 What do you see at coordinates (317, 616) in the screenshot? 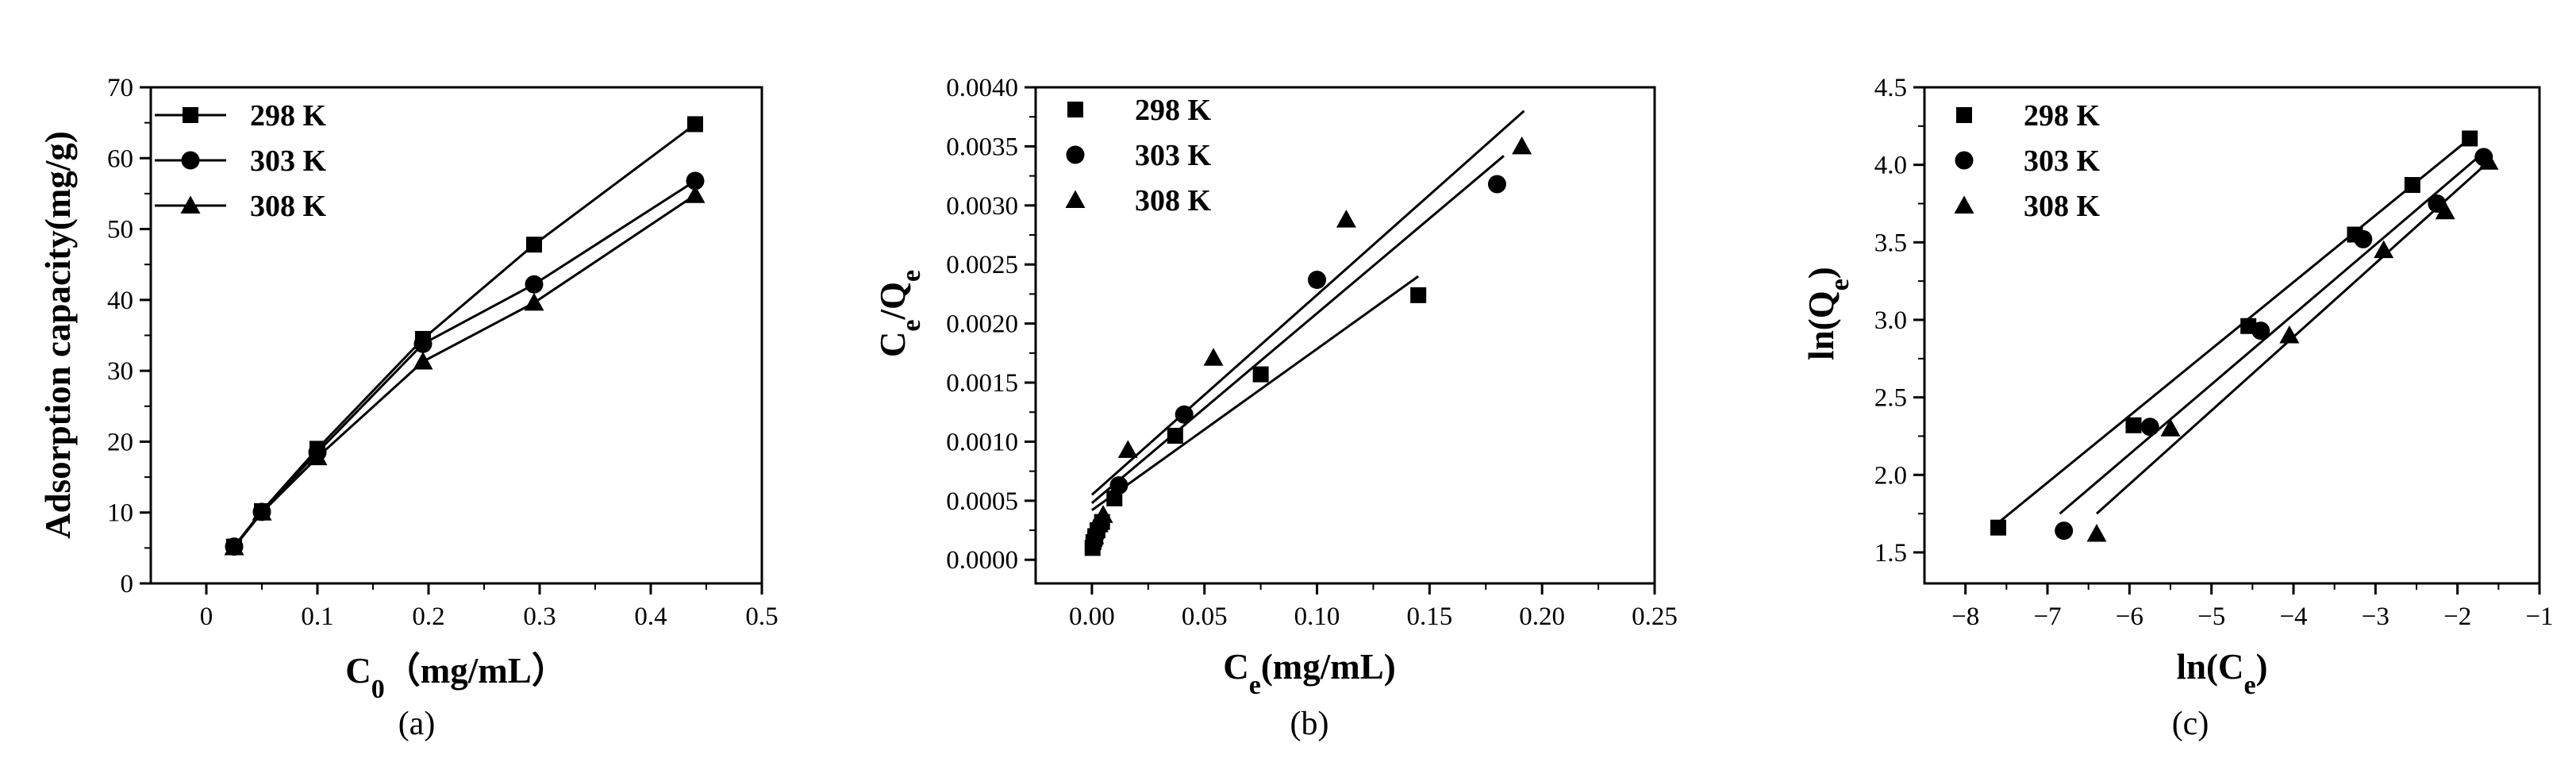
I see `panel-a-x-tick-label: 0.1` at bounding box center [317, 616].